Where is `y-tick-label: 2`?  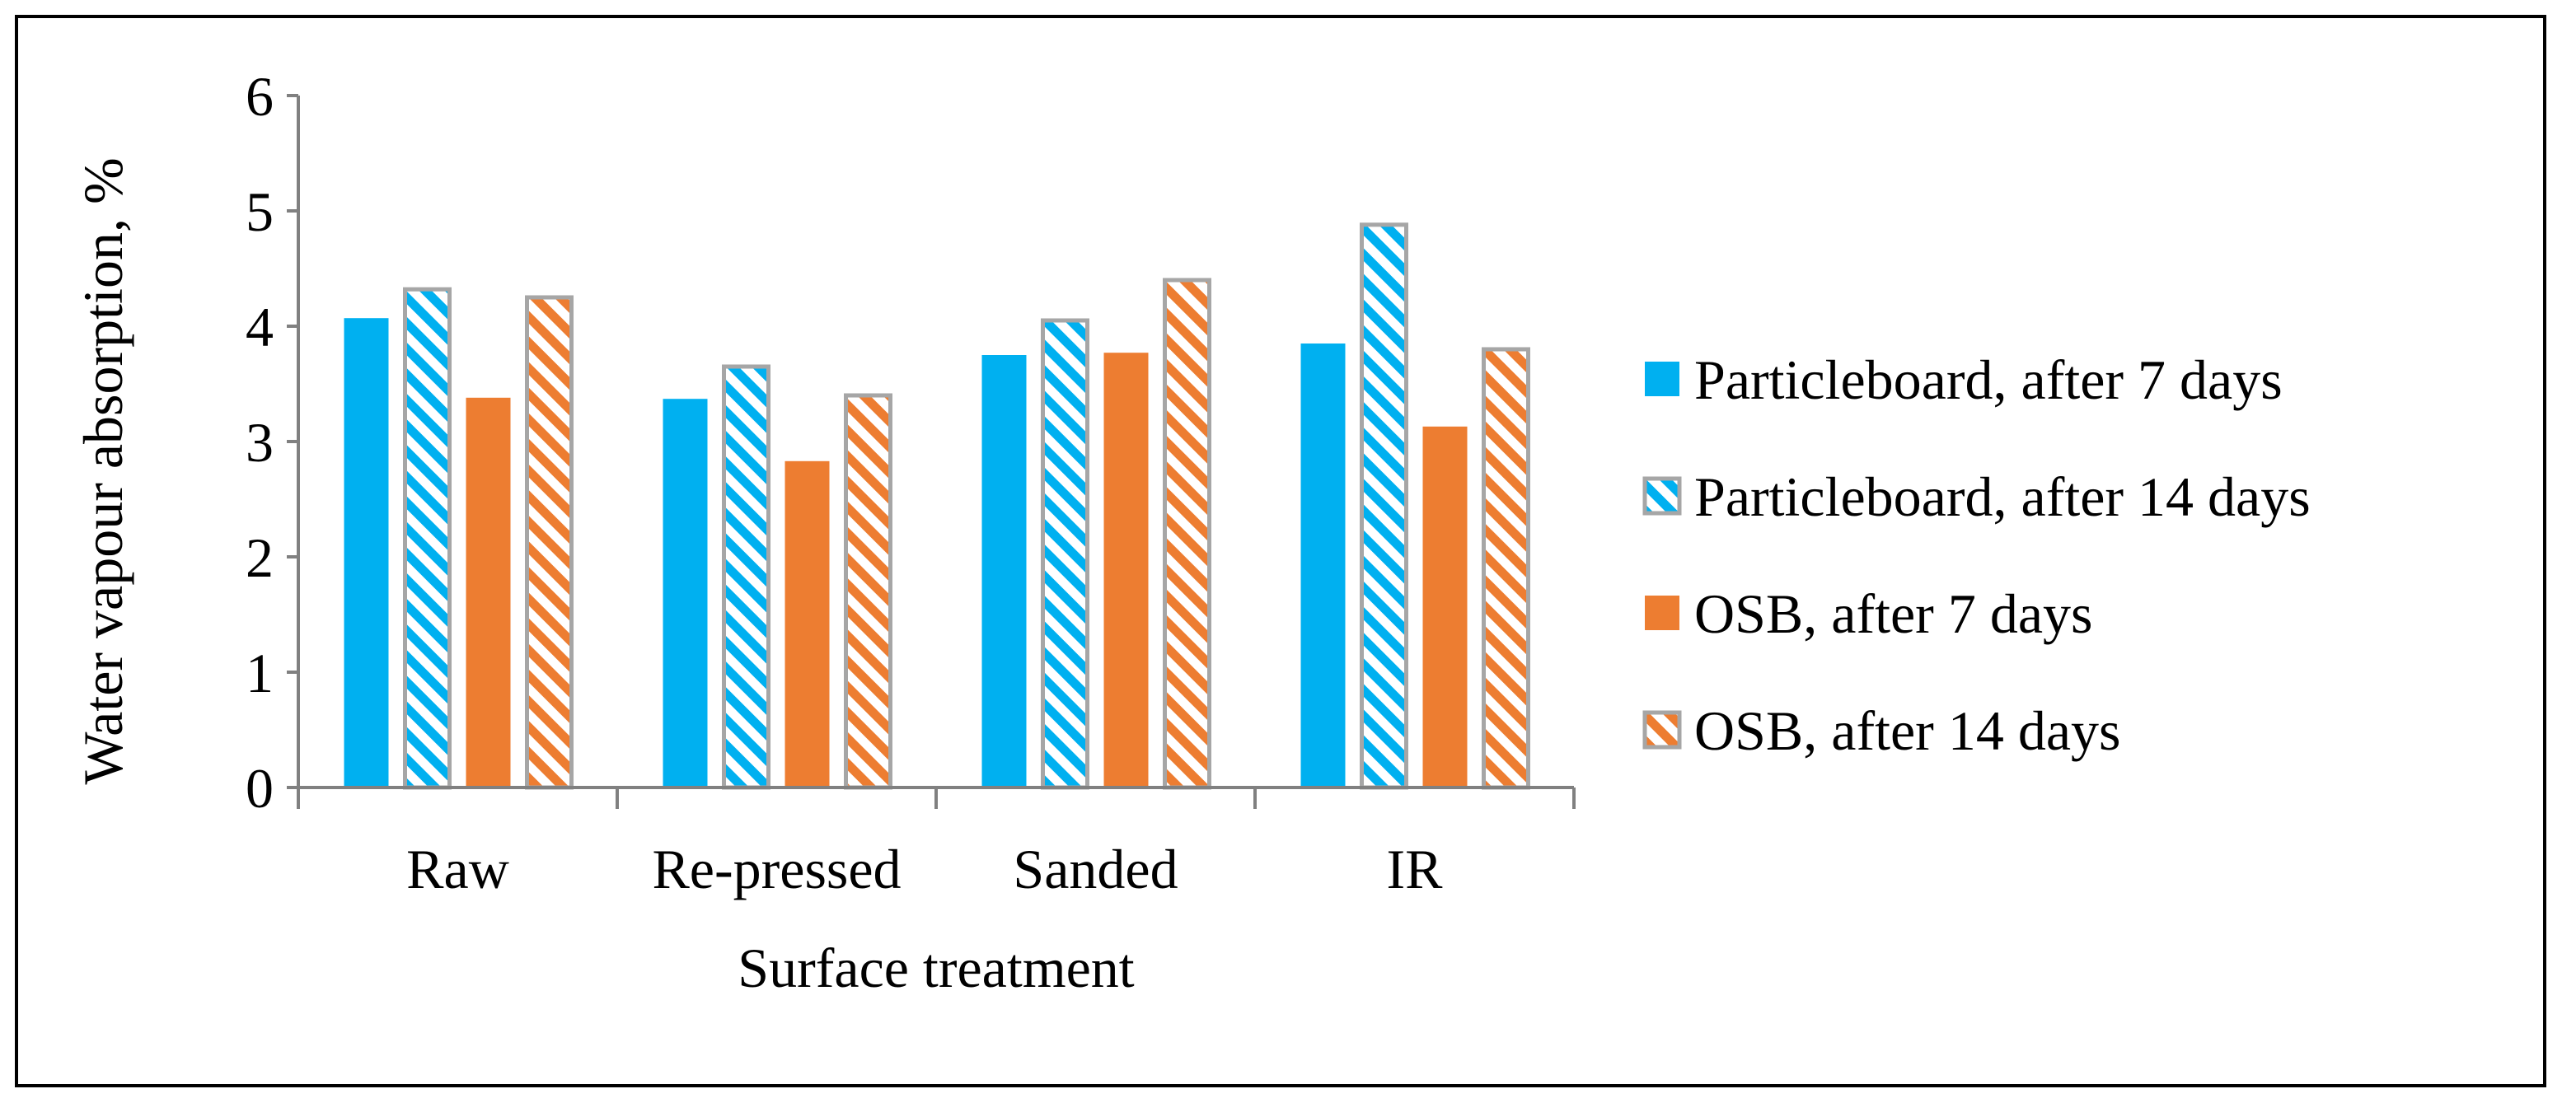 y-tick-label: 2 is located at coordinates (260, 557).